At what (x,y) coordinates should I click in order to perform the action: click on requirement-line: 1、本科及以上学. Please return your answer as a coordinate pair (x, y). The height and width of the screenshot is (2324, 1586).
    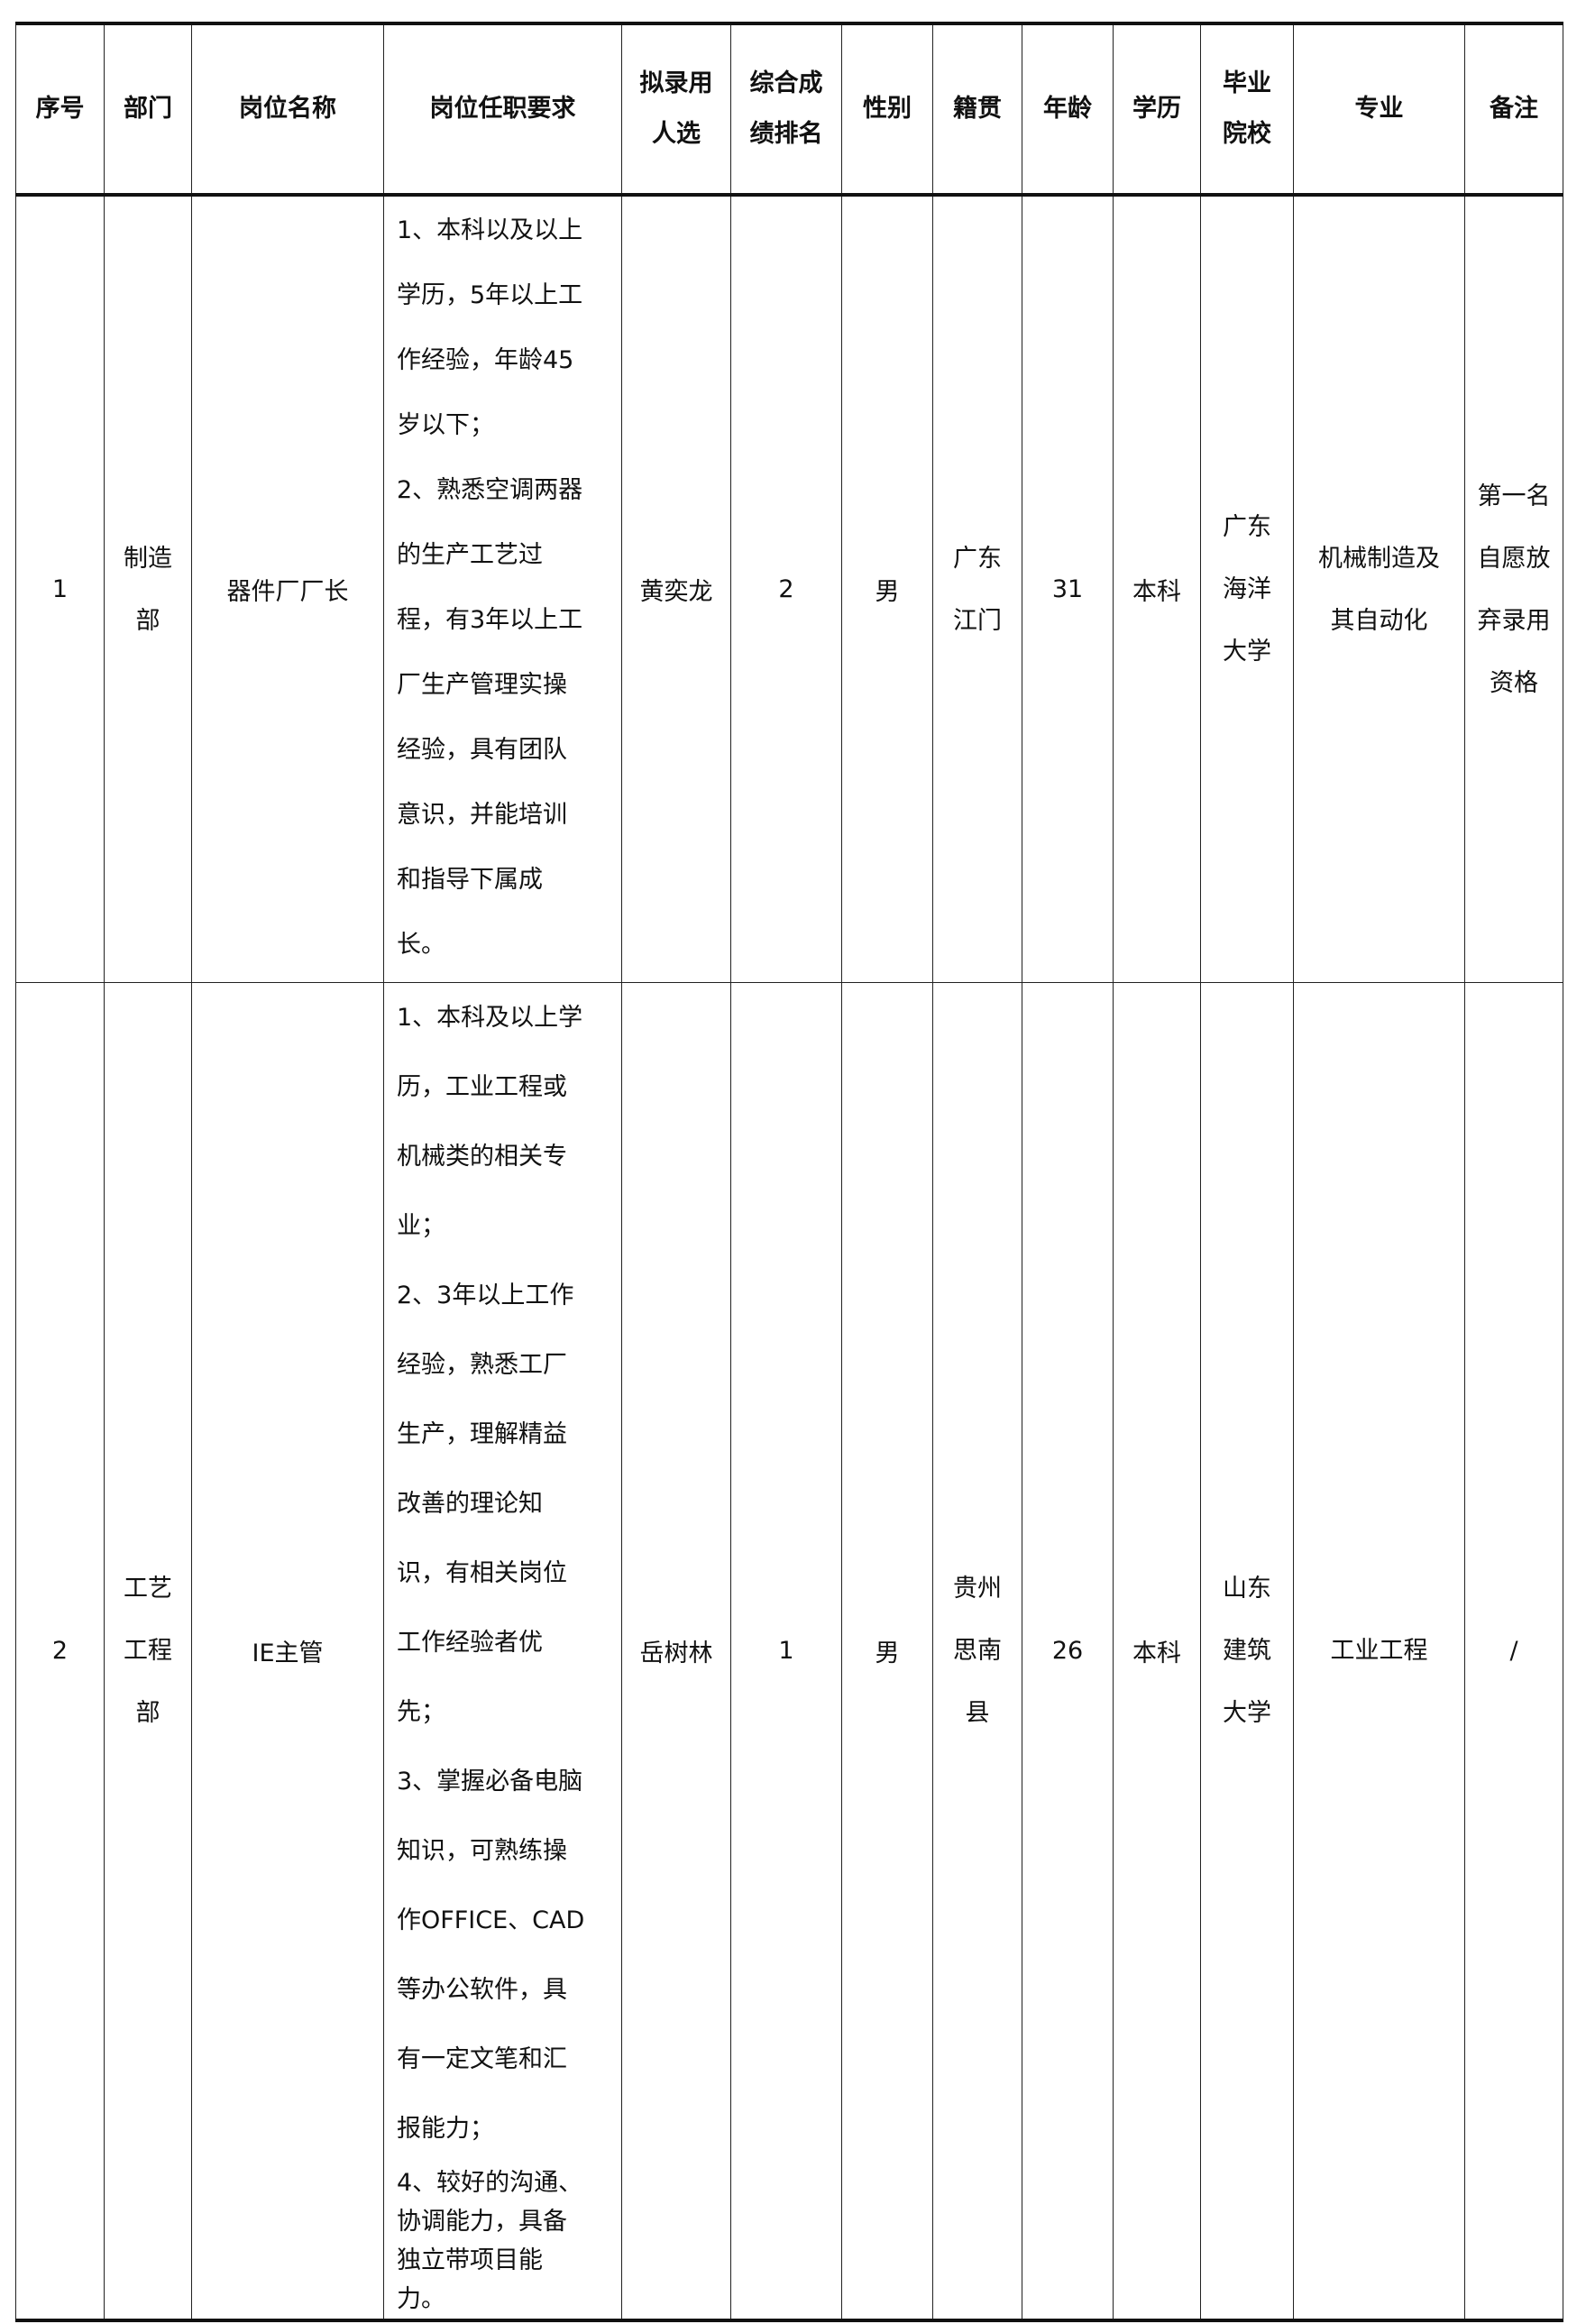
    Looking at the image, I should click on (490, 1018).